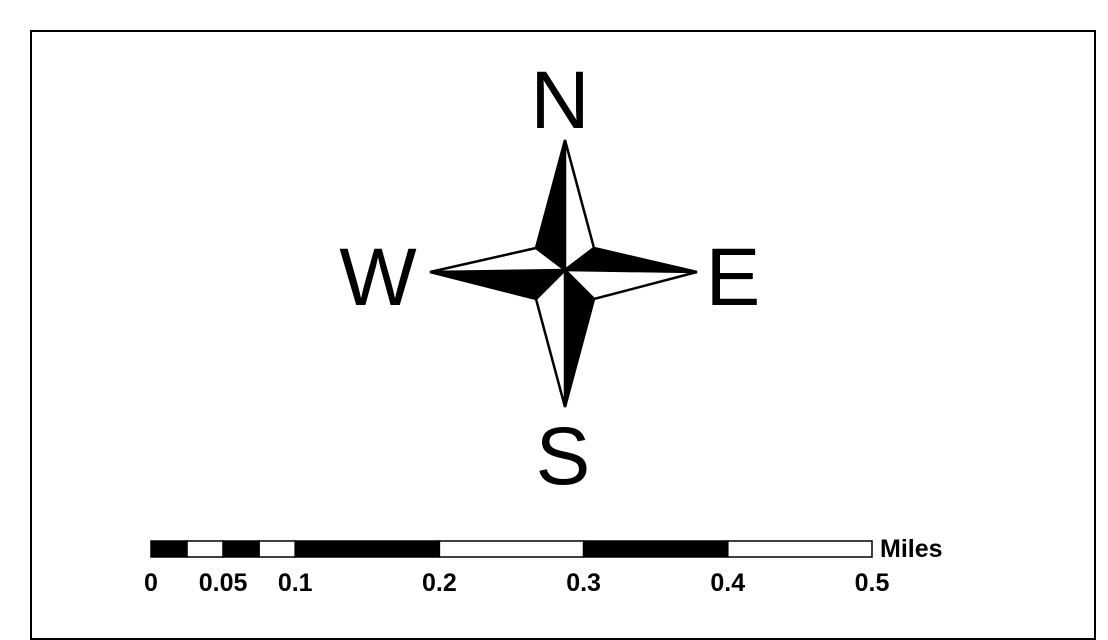  What do you see at coordinates (583, 583) in the screenshot?
I see `scale-tick-label: 0.3` at bounding box center [583, 583].